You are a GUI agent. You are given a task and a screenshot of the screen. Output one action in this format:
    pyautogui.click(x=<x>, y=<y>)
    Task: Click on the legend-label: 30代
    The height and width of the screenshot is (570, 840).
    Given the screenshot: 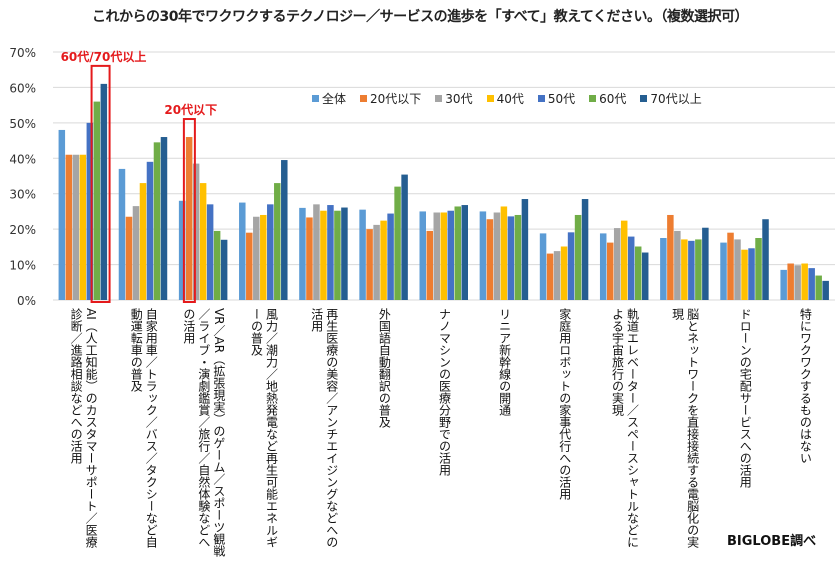 What is the action you would take?
    pyautogui.click(x=459, y=99)
    